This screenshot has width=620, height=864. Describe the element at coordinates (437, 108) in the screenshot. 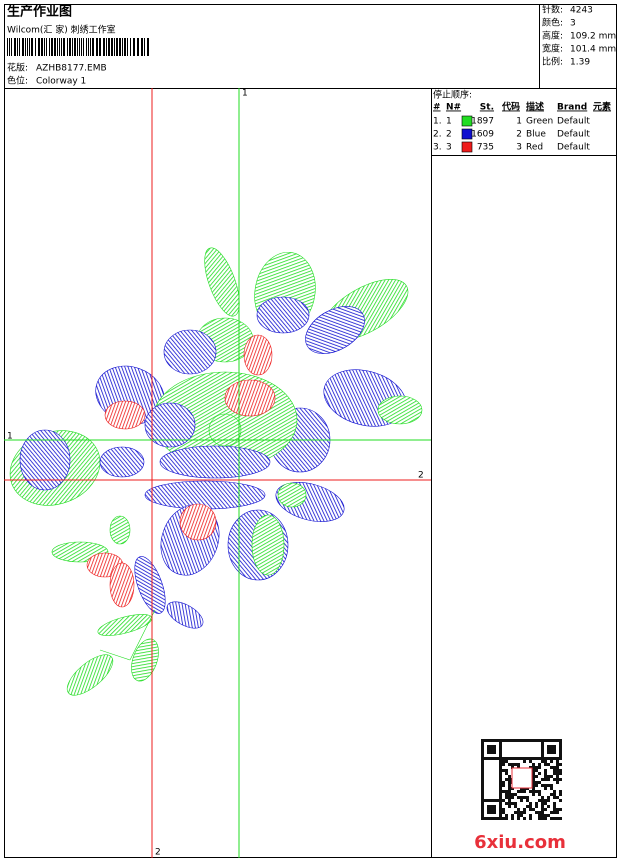

I see `column-header: #` at that location.